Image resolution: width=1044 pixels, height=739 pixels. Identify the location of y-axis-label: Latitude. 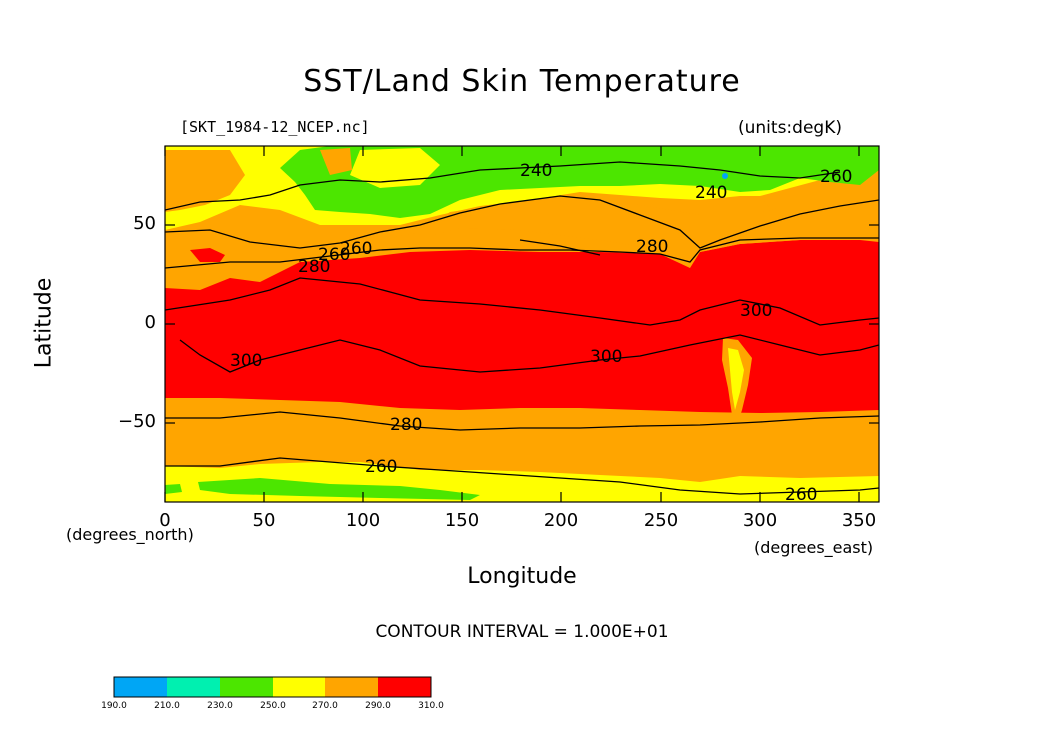
(44, 323).